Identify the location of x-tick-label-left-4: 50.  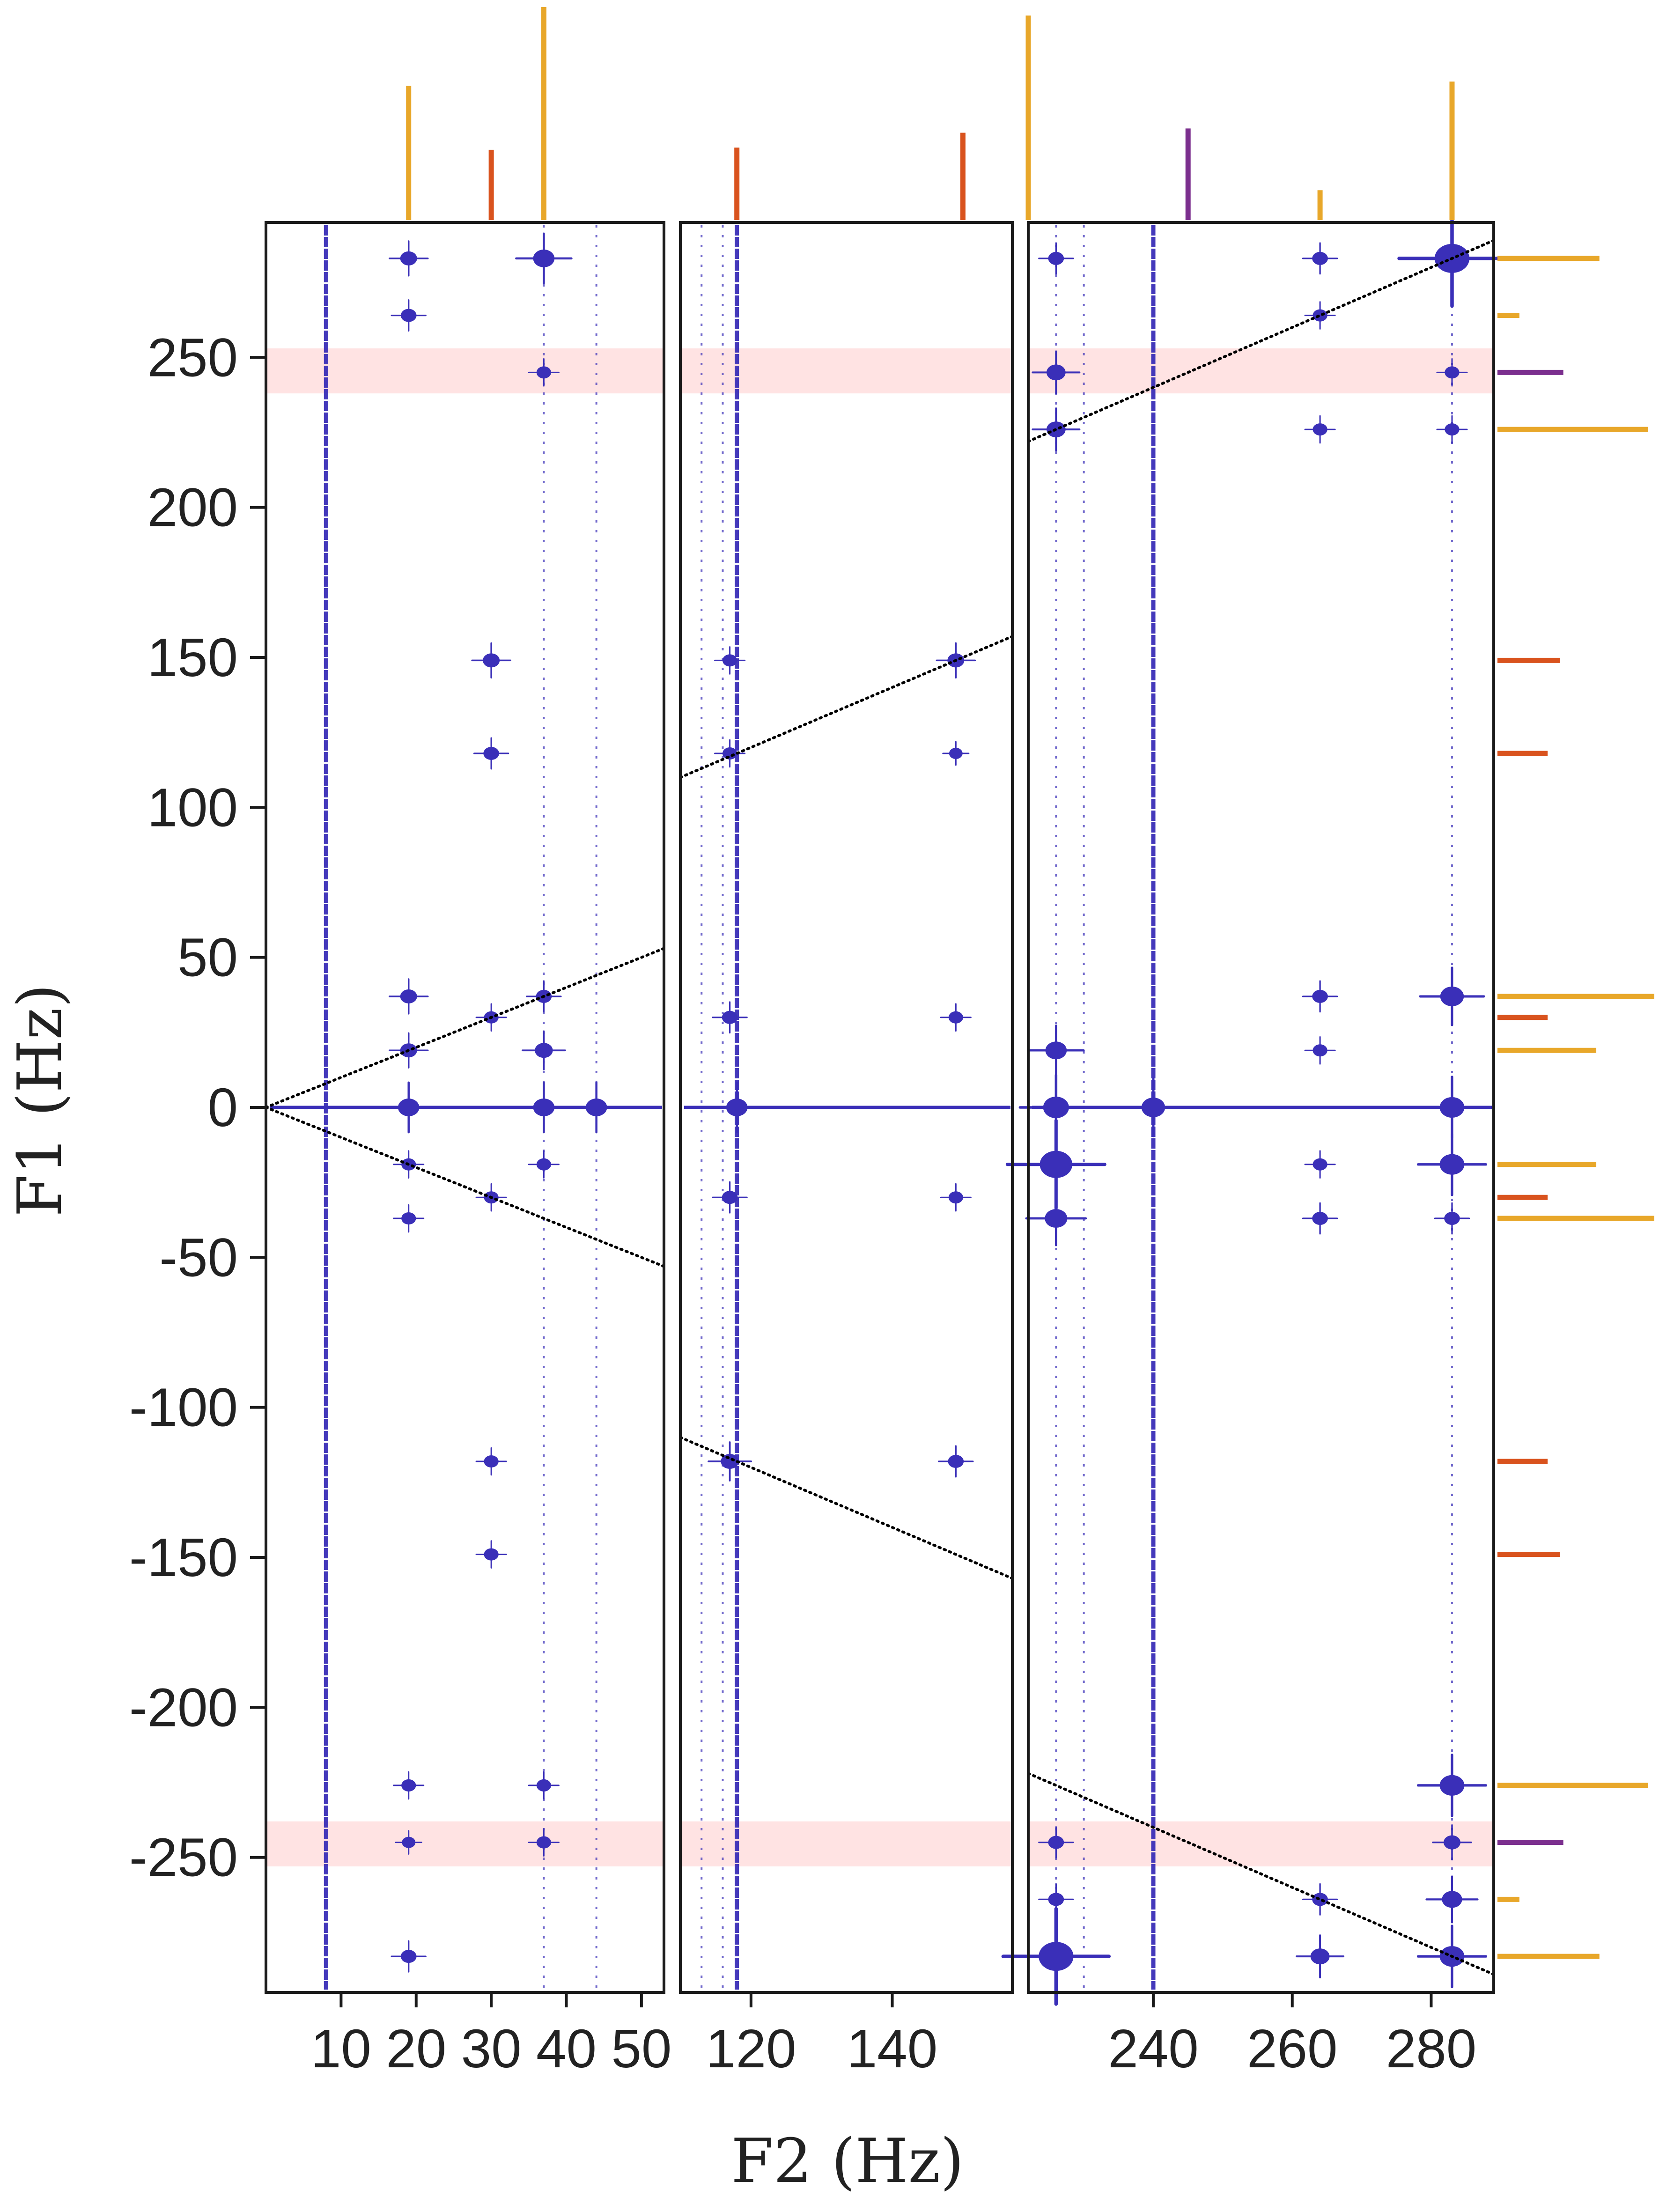
(641, 2048).